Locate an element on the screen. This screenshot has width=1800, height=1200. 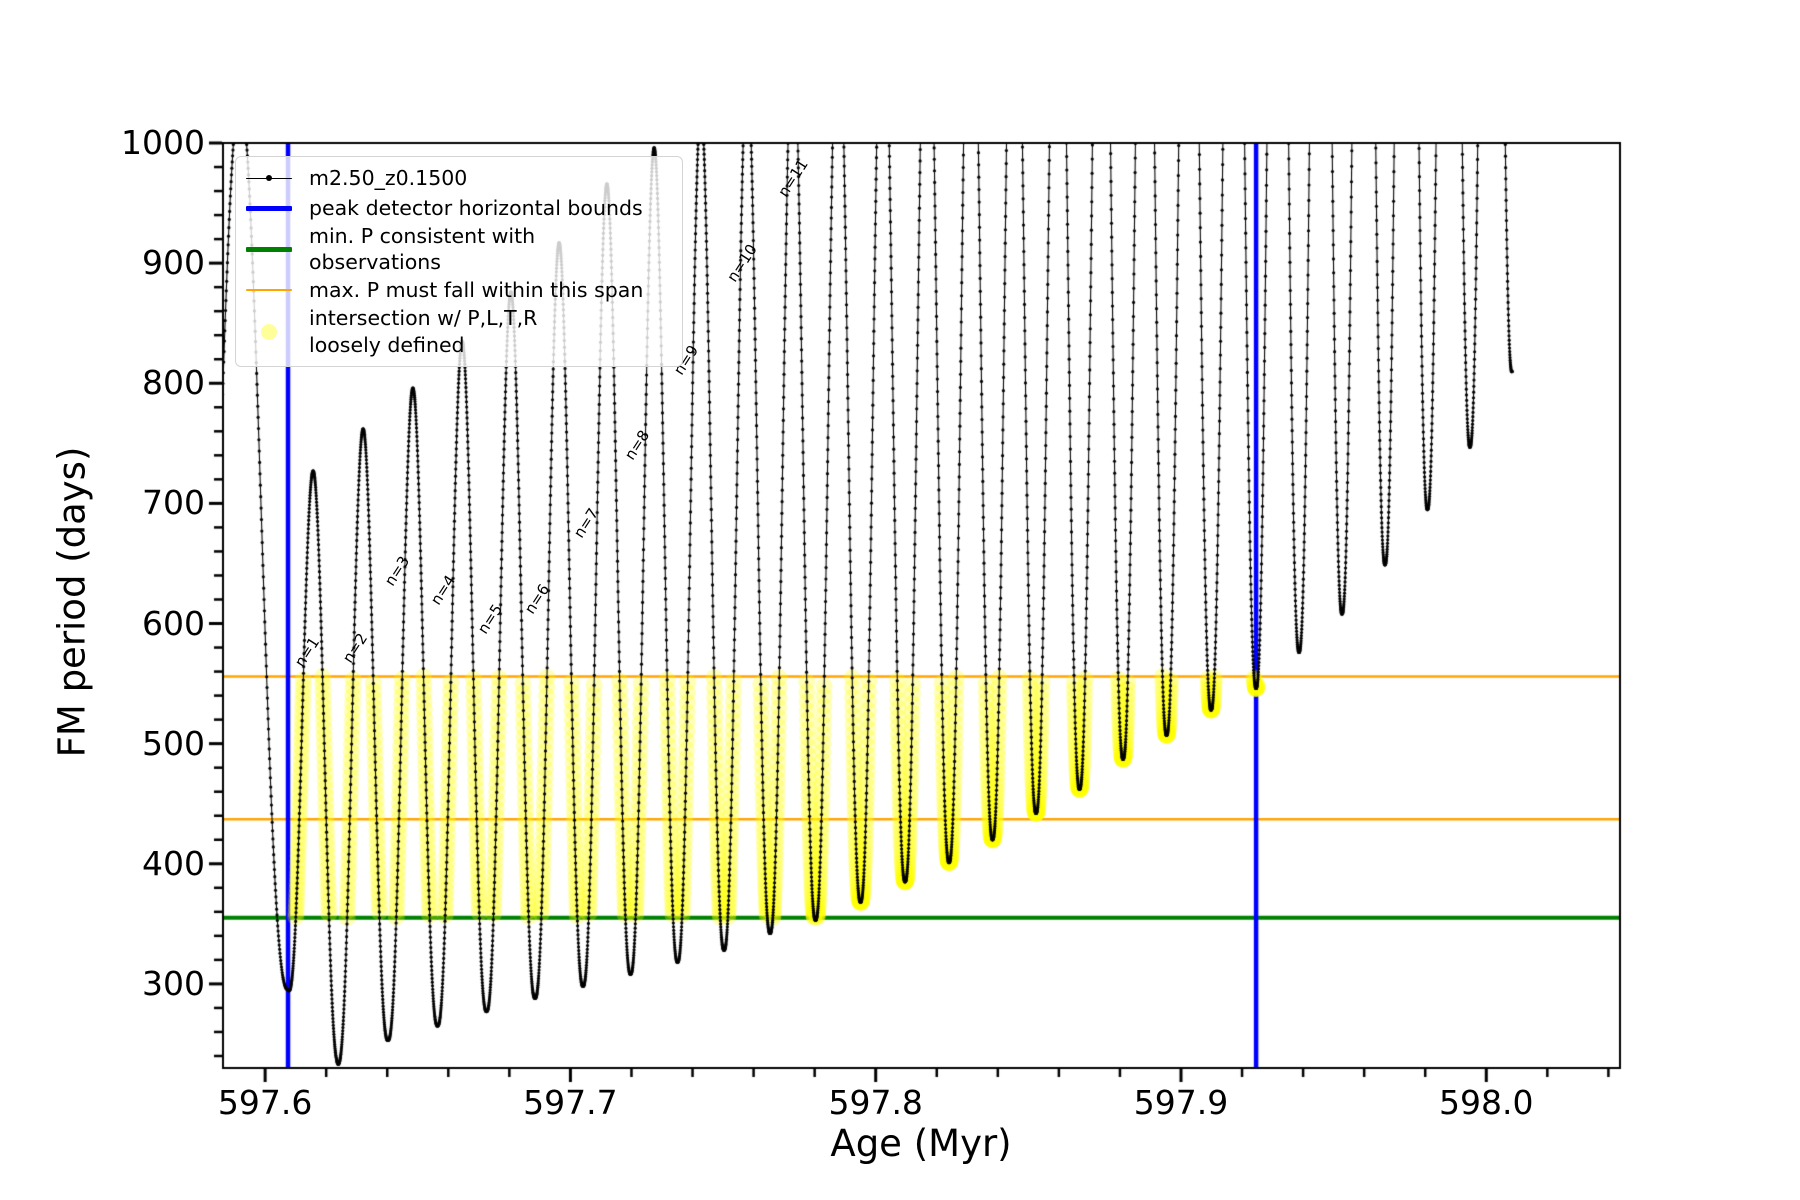
x-axis-title: Age (Myr) is located at coordinates (921, 1143).